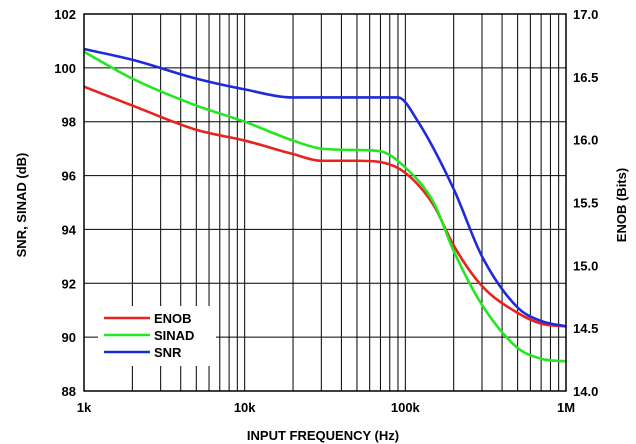  I want to click on y-left-tick-labels: 88 90 92 94 96 98 100 102, so click(65, 203).